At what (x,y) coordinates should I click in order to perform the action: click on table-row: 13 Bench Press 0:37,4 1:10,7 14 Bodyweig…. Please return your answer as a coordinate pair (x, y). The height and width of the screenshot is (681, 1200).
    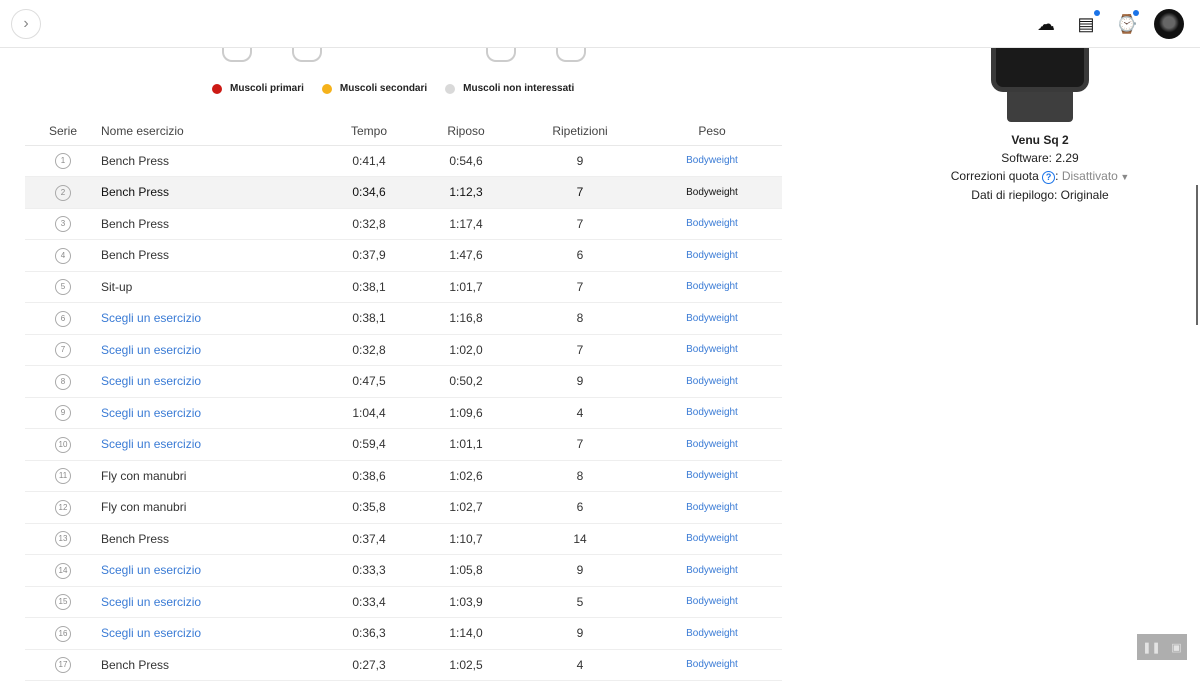
    Looking at the image, I should click on (403, 539).